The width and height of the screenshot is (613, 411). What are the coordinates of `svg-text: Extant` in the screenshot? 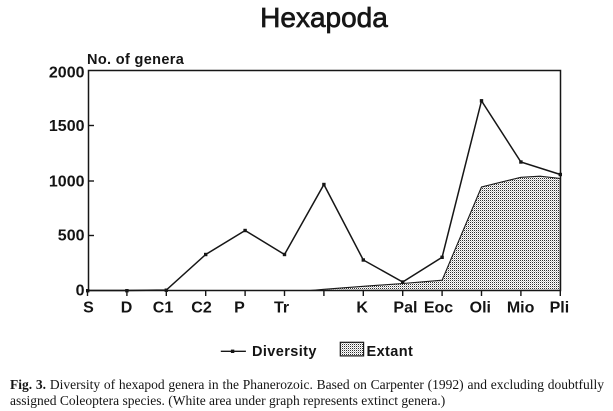 It's located at (390, 352).